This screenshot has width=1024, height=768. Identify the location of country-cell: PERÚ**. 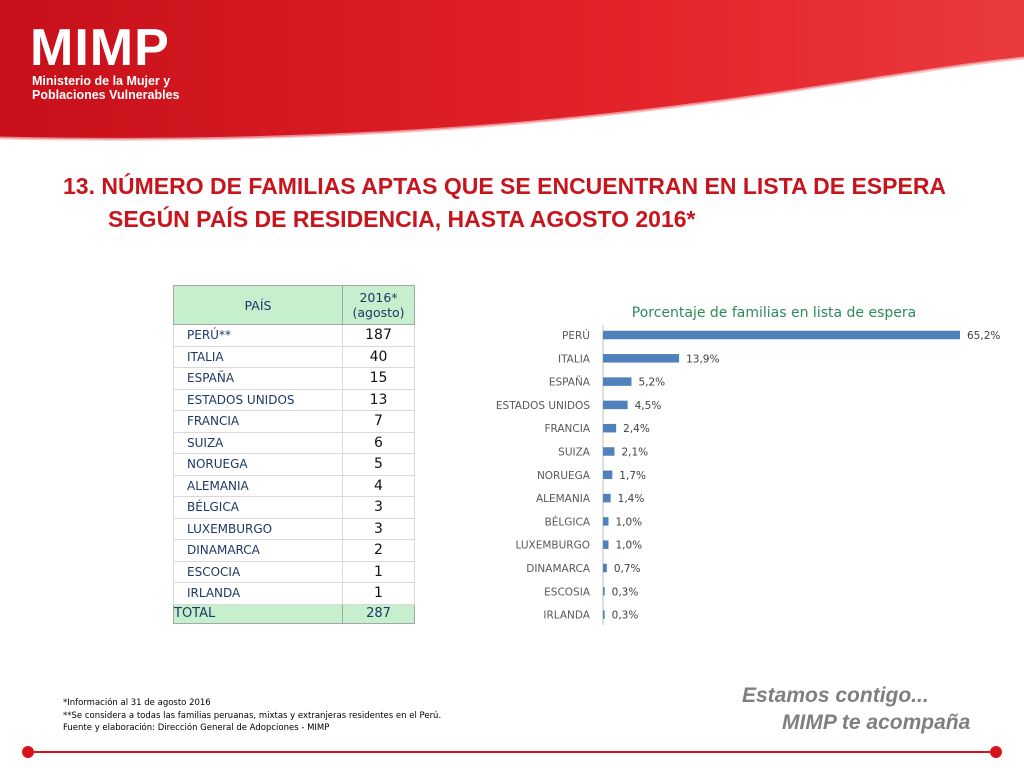
(258, 335).